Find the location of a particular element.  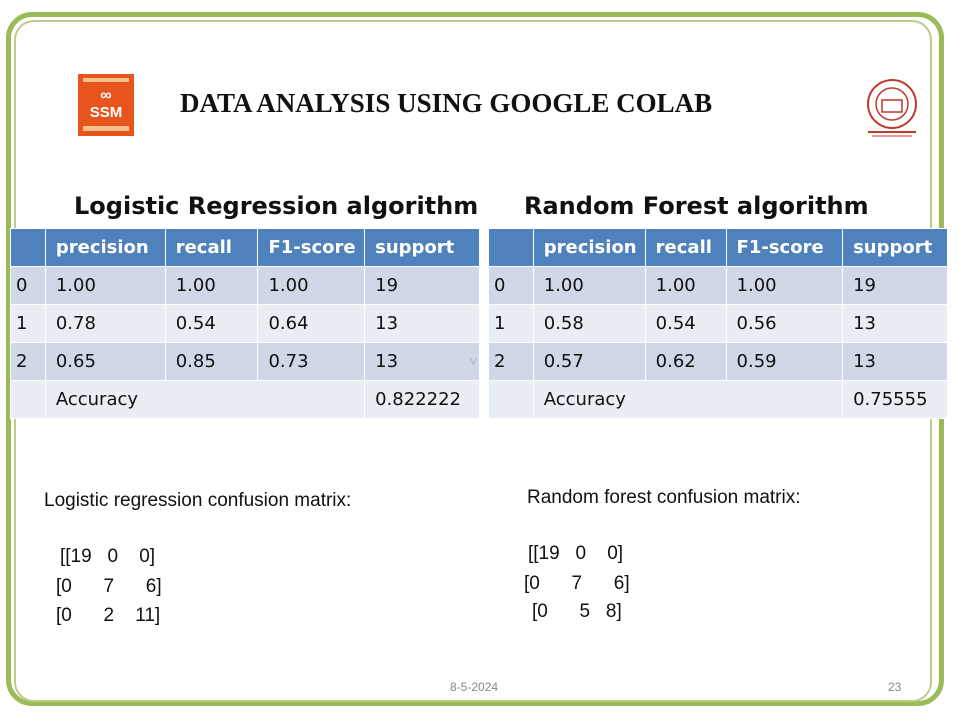

table-row: 2 0.57 0.62 0.59 13 is located at coordinates (718, 361).